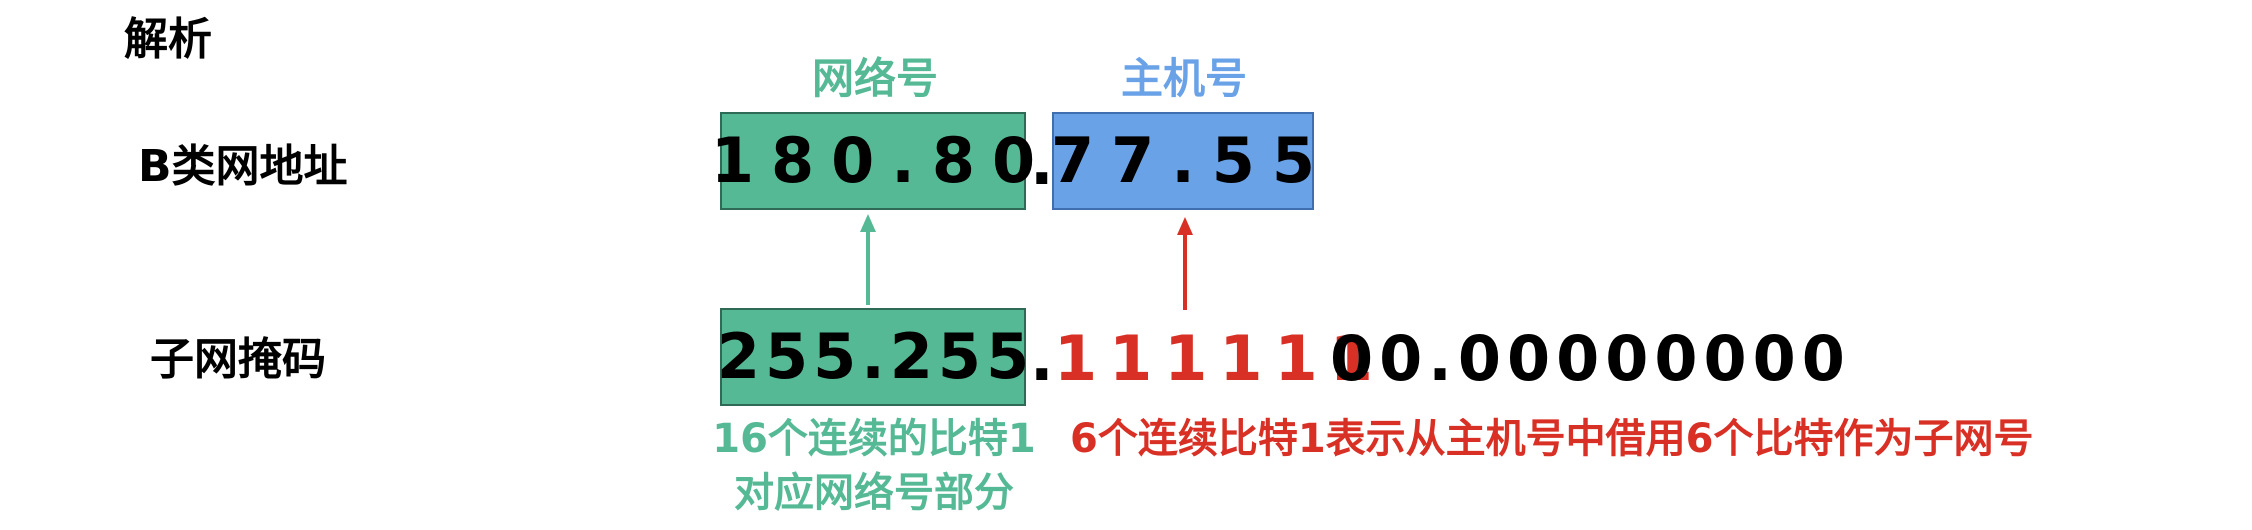  What do you see at coordinates (874, 466) in the screenshot?
I see `network-note: 16个连续的比特1 对应网络号部分` at bounding box center [874, 466].